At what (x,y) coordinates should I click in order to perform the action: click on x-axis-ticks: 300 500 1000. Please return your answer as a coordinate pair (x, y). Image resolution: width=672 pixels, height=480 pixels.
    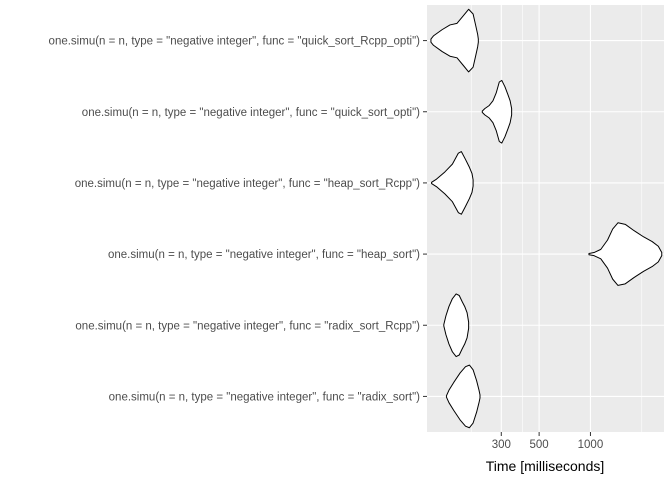
    Looking at the image, I should click on (548, 441).